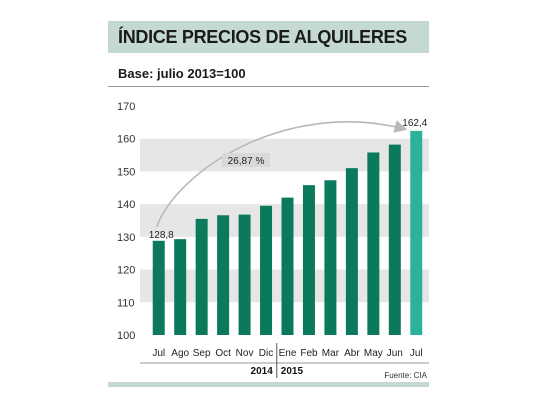  What do you see at coordinates (266, 353) in the screenshot?
I see `x-tick-label: Dic` at bounding box center [266, 353].